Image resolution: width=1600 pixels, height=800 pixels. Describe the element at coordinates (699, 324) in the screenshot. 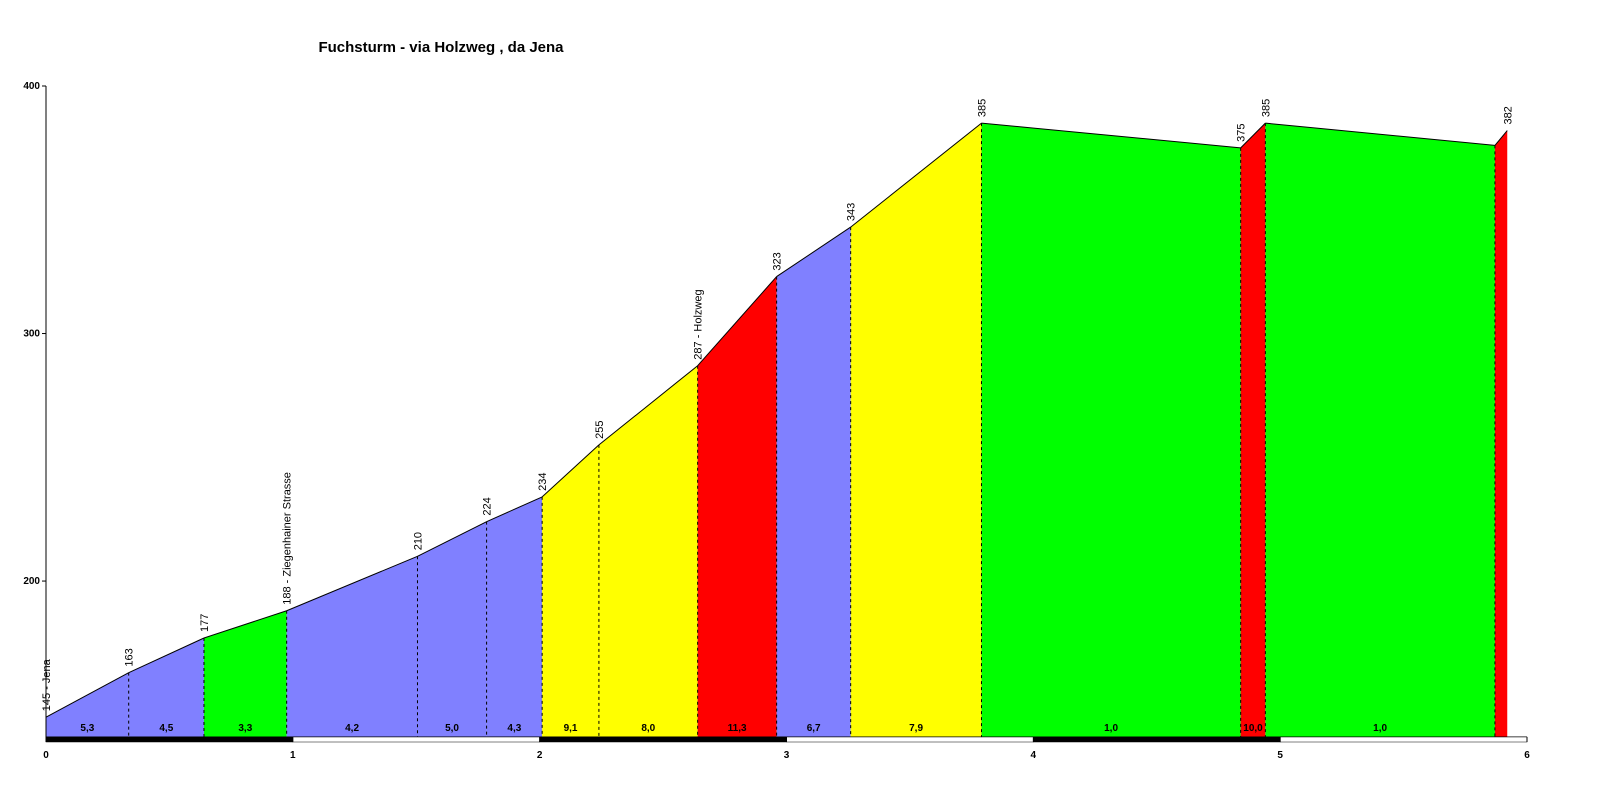

I see `point-label: 287 - Holzweg` at that location.